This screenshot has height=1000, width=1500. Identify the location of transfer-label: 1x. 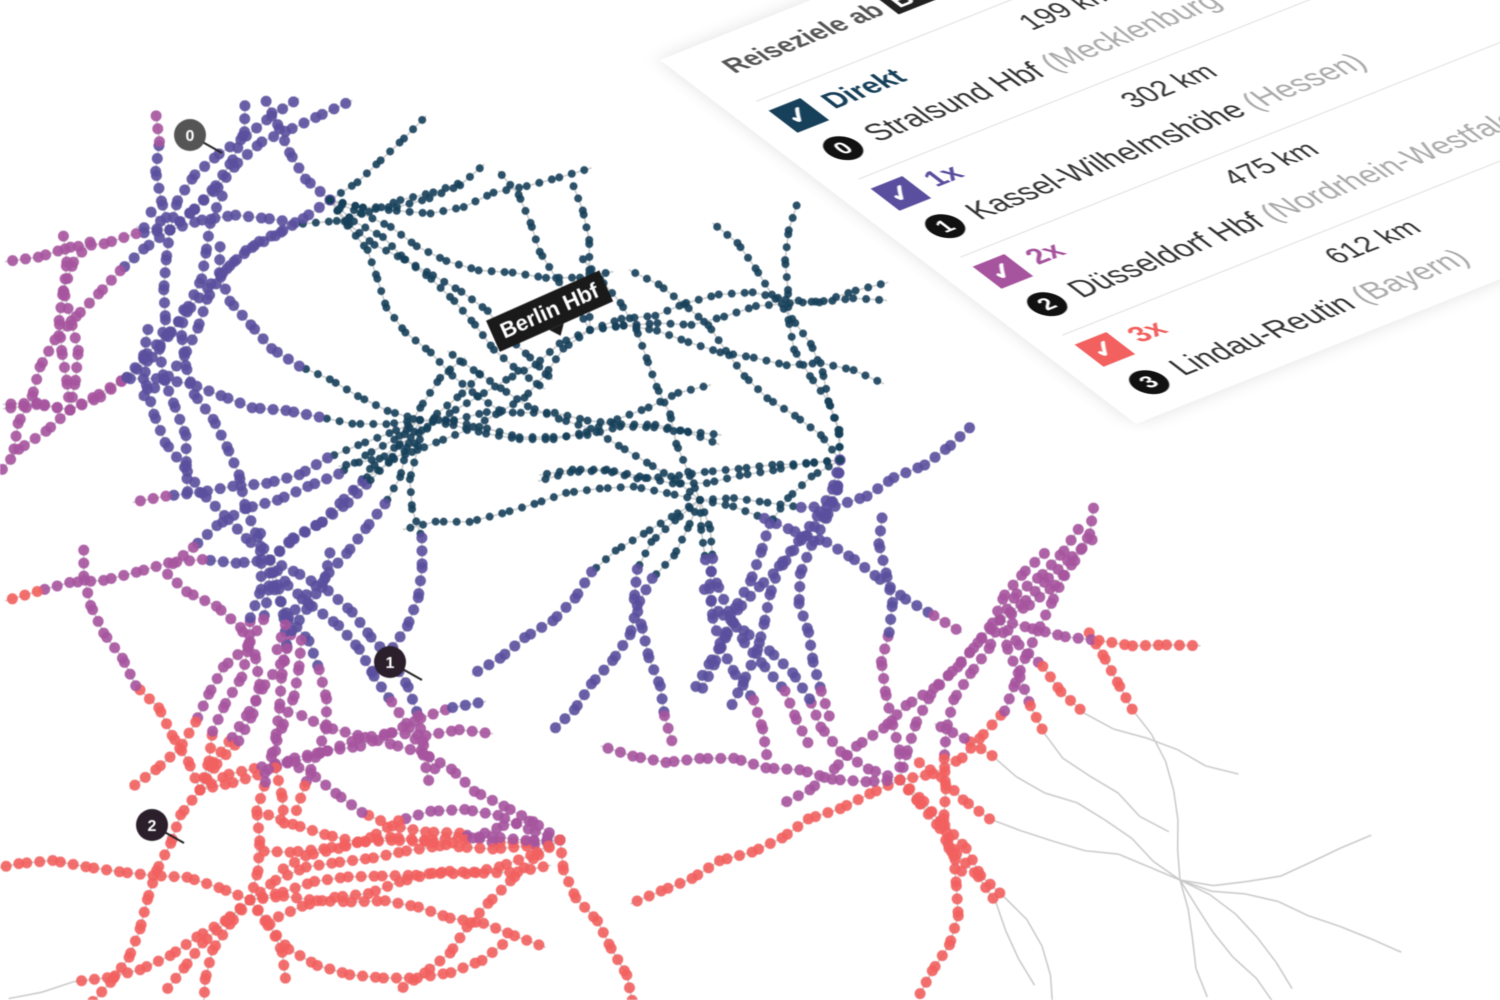
(943, 175).